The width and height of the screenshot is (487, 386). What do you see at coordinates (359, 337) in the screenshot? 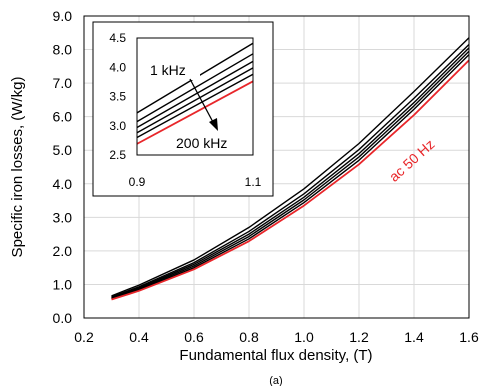
I see `x-tick-label: 1.2` at bounding box center [359, 337].